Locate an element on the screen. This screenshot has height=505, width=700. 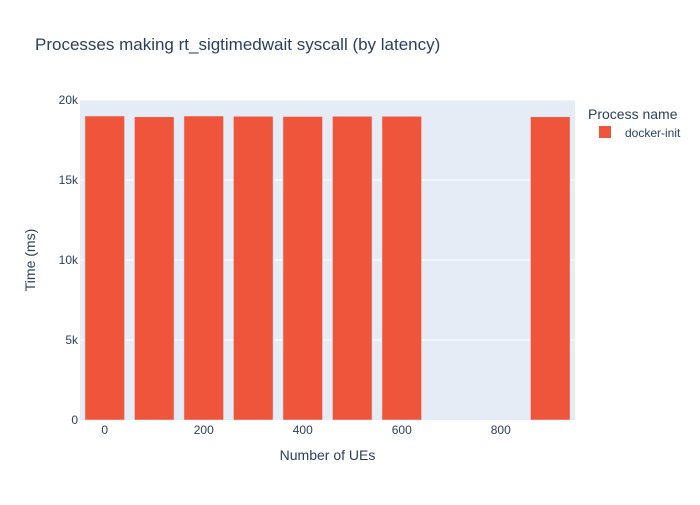
x-axis-label: Number of UEs is located at coordinates (328, 455).